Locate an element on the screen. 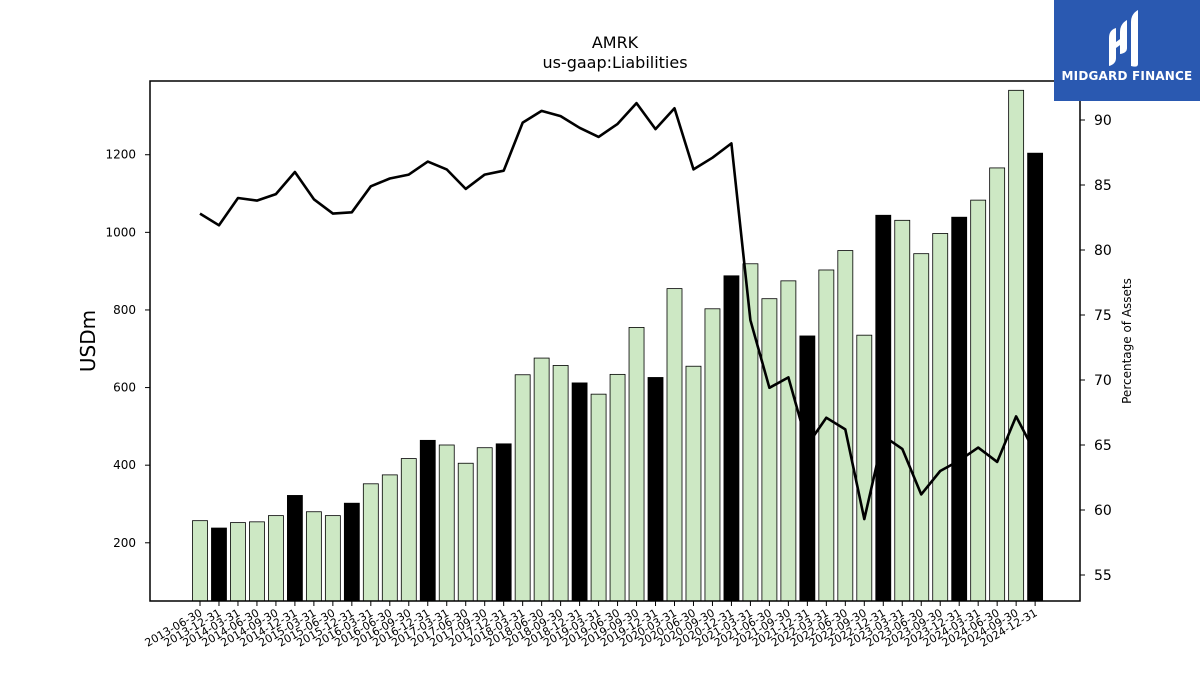 This screenshot has width=1200, height=675. midgard-finance-logo: MIDGARD FINANCE is located at coordinates (1127, 50).